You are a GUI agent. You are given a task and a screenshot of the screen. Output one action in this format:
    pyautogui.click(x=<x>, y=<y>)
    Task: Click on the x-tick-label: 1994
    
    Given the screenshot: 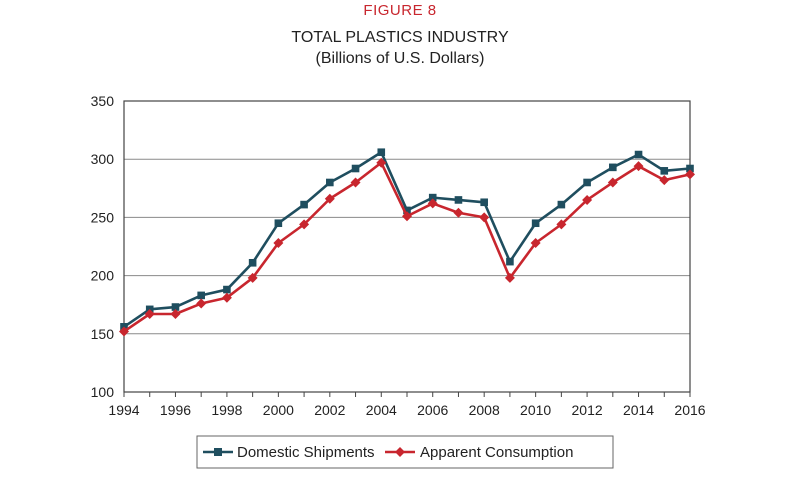 What is the action you would take?
    pyautogui.click(x=123, y=410)
    